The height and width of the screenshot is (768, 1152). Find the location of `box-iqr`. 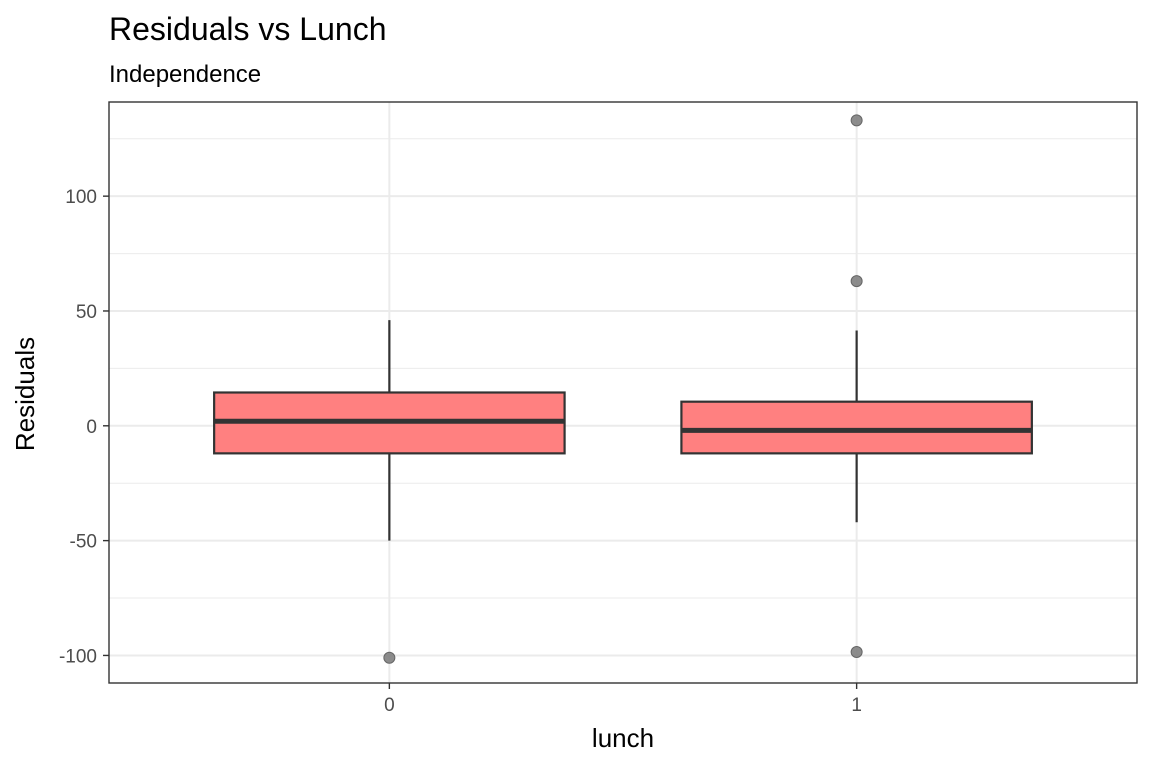

box-iqr is located at coordinates (856, 427).